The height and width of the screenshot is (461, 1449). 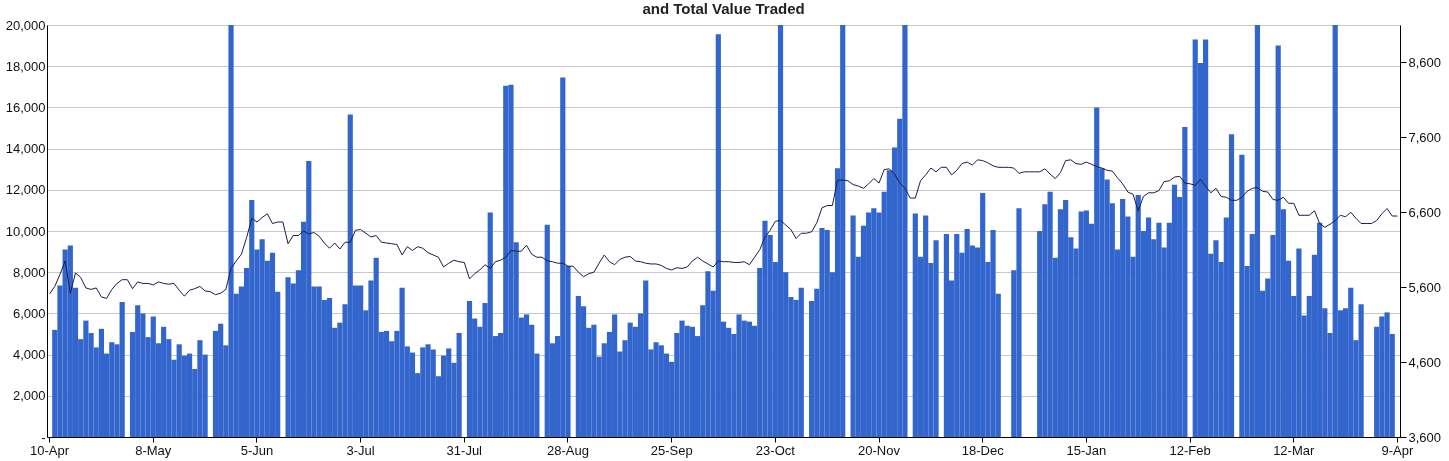 I want to click on y-tick-label: 6,000, so click(x=29, y=313).